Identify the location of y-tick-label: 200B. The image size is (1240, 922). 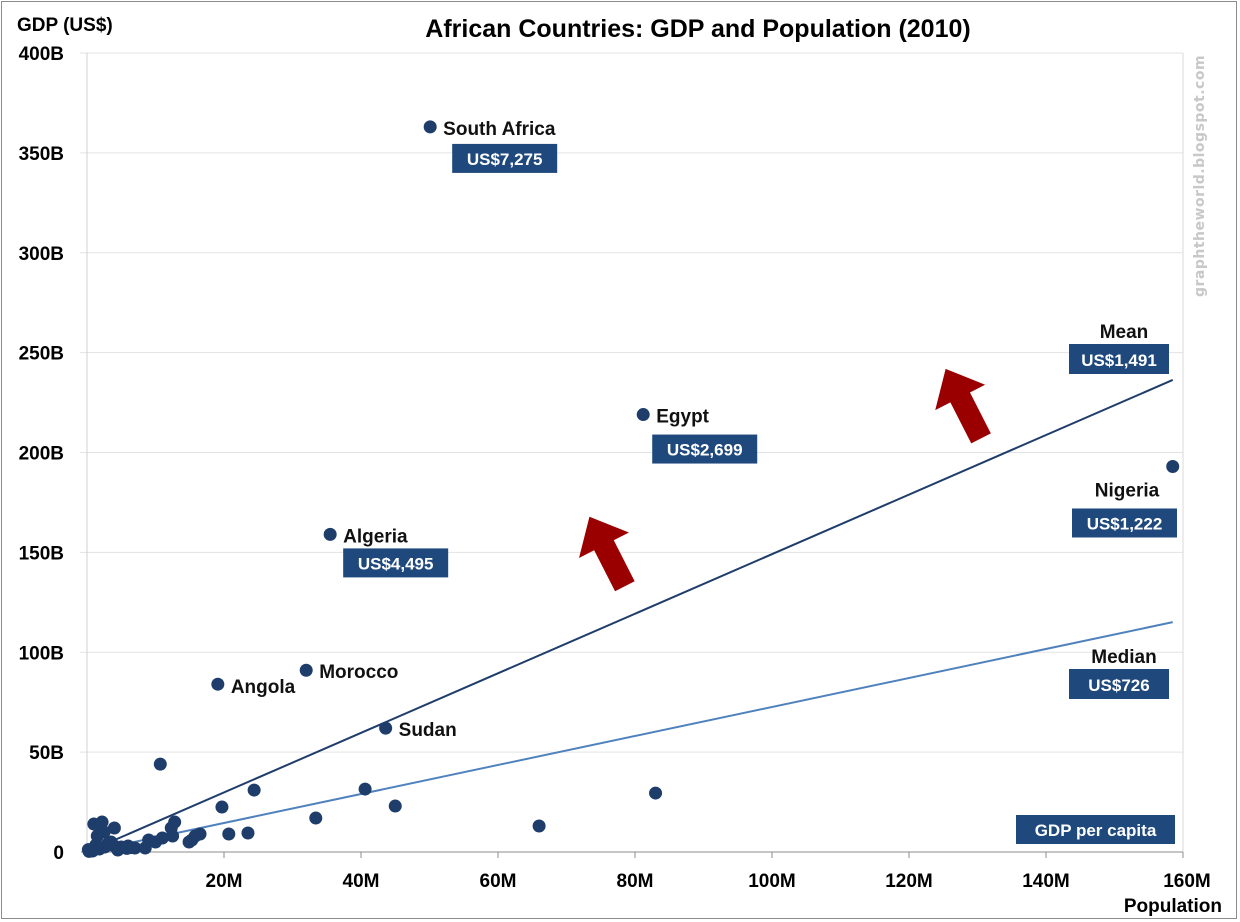
(41, 454).